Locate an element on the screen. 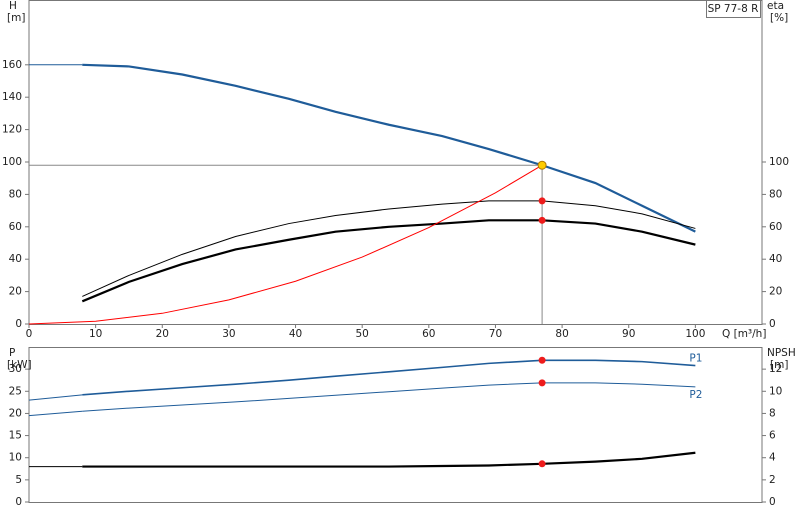  x-tick-label: 90 is located at coordinates (628, 334).